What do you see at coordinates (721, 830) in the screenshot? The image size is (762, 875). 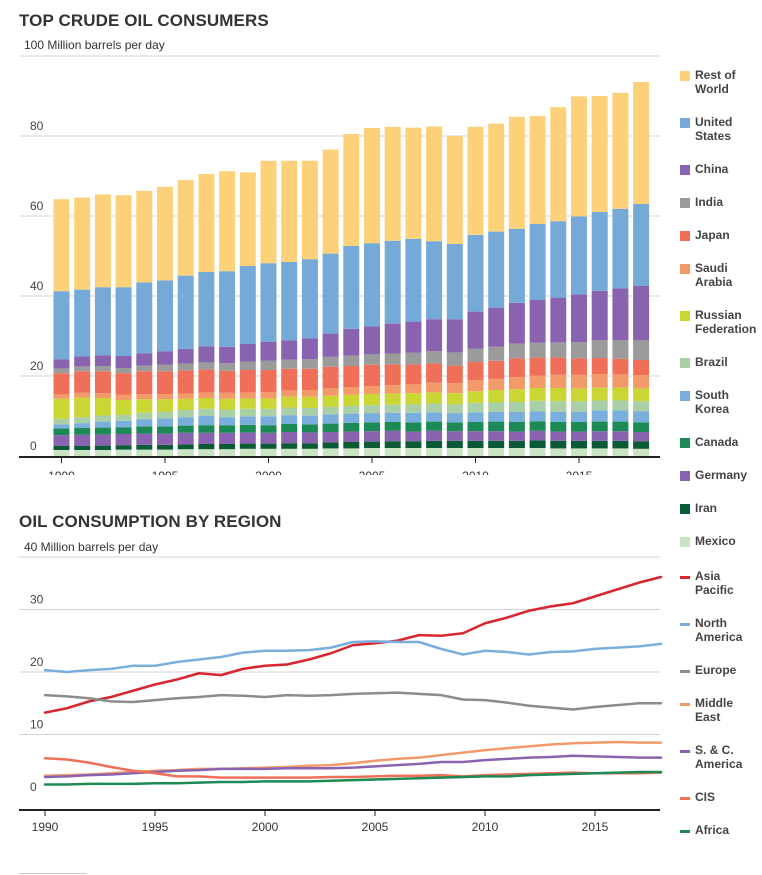 I see `legend-item-africa: Africa` at bounding box center [721, 830].